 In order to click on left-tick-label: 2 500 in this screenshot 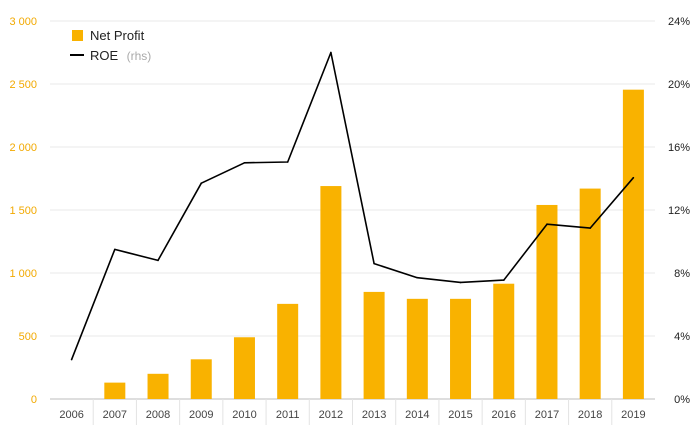, I will do `click(23, 85)`.